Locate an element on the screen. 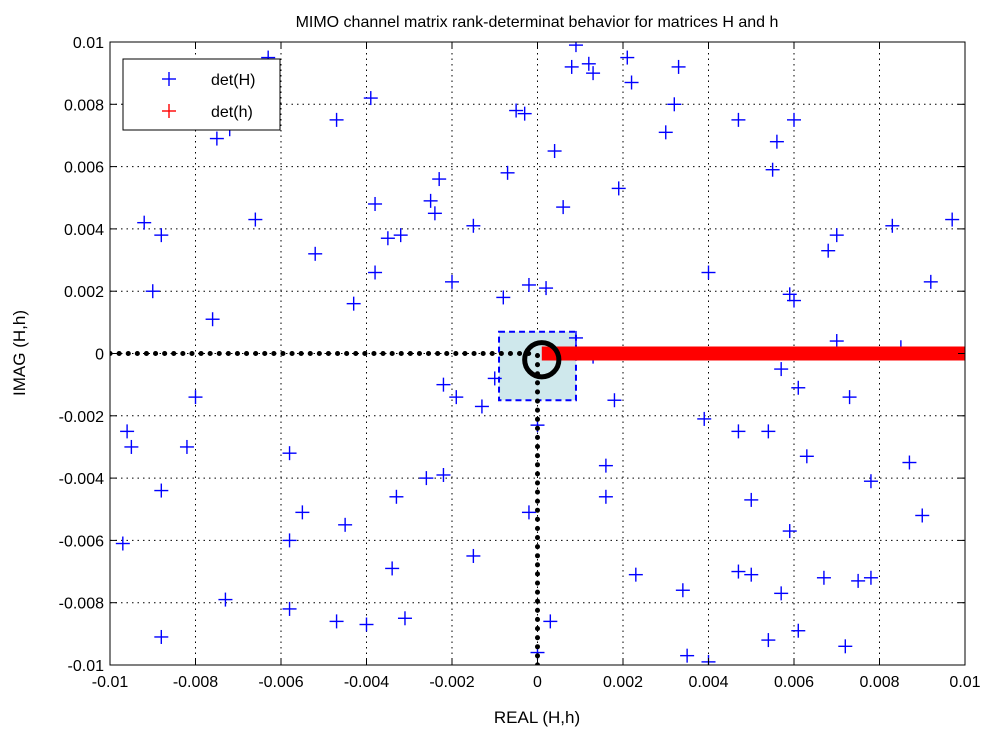 This screenshot has width=992, height=735. legend-box is located at coordinates (201, 94).